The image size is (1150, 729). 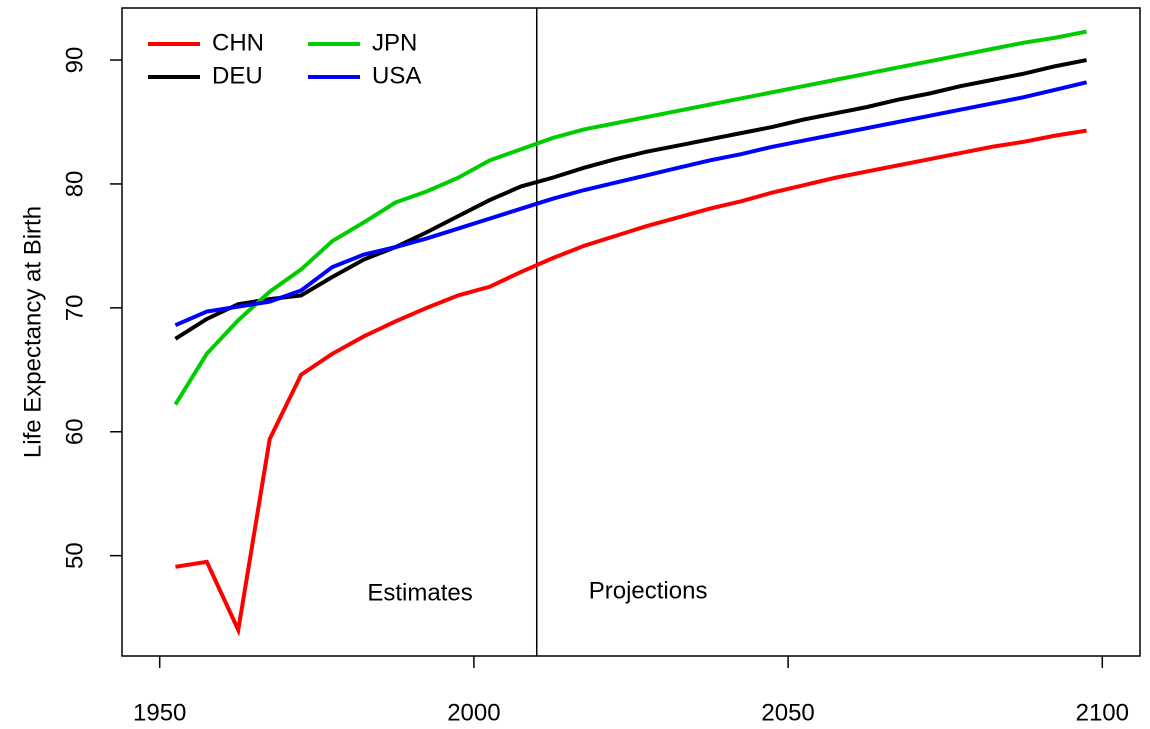 I want to click on y-axis-label: Life Expectancy at Birth, so click(x=32, y=332).